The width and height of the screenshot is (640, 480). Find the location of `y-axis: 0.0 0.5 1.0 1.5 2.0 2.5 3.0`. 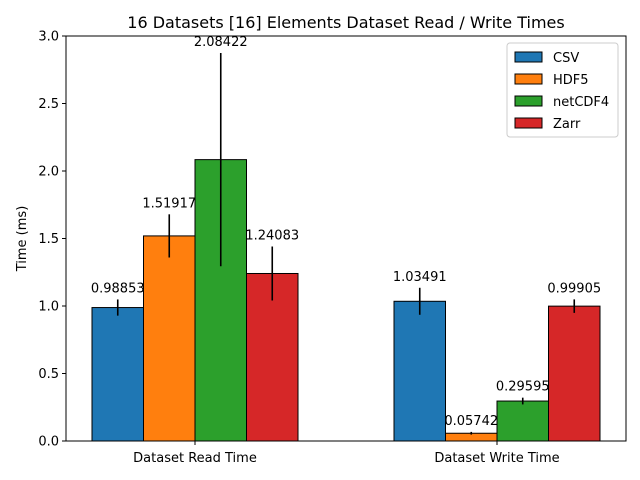

y-axis: 0.0 0.5 1.0 1.5 2.0 2.5 3.0 is located at coordinates (52, 240).